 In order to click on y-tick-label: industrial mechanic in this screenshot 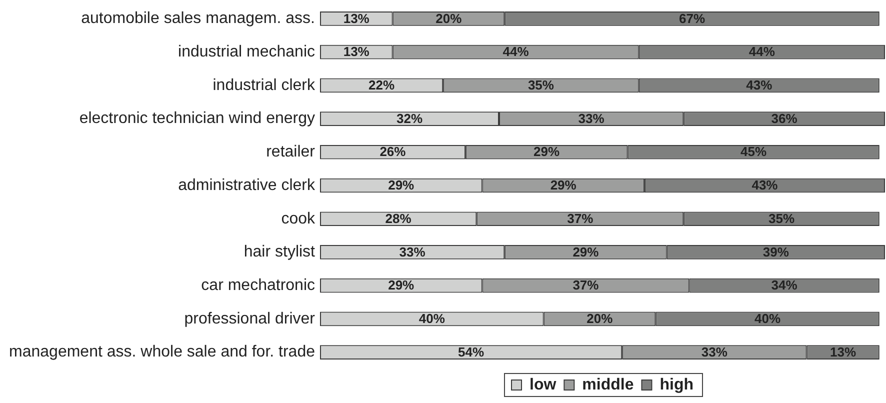, I will do `click(246, 51)`.